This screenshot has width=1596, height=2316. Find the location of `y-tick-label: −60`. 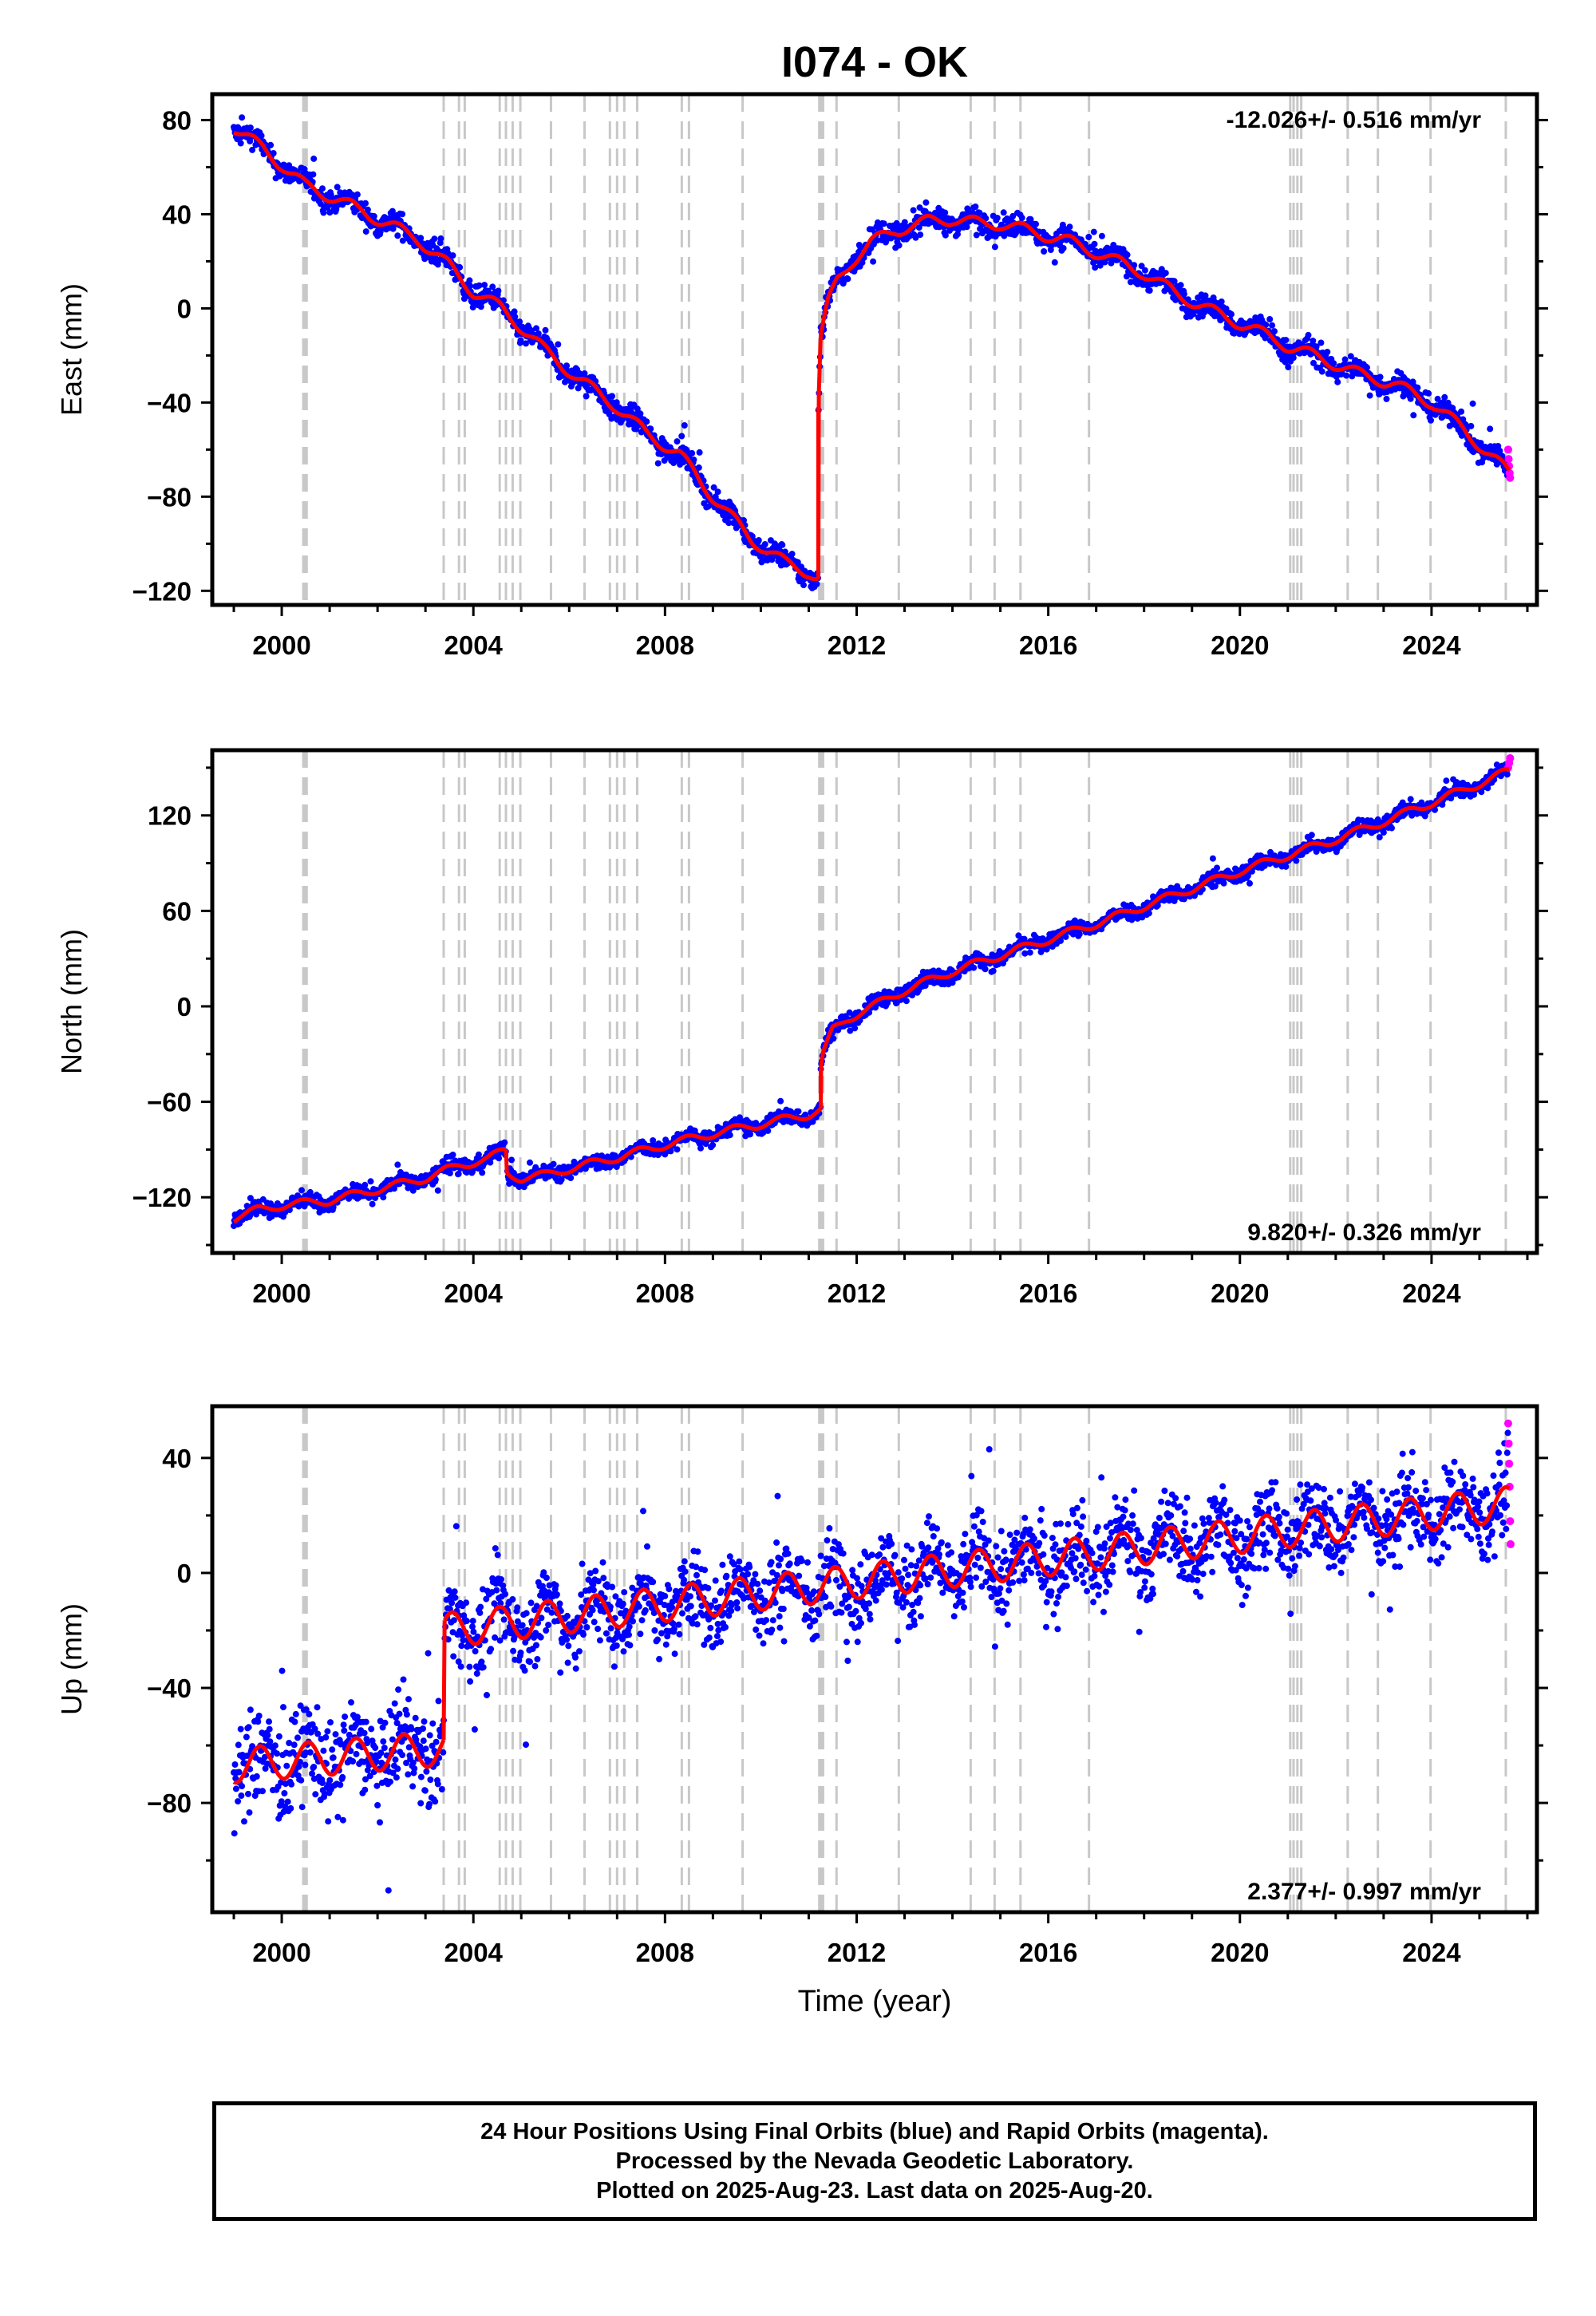

y-tick-label: −60 is located at coordinates (169, 1102).